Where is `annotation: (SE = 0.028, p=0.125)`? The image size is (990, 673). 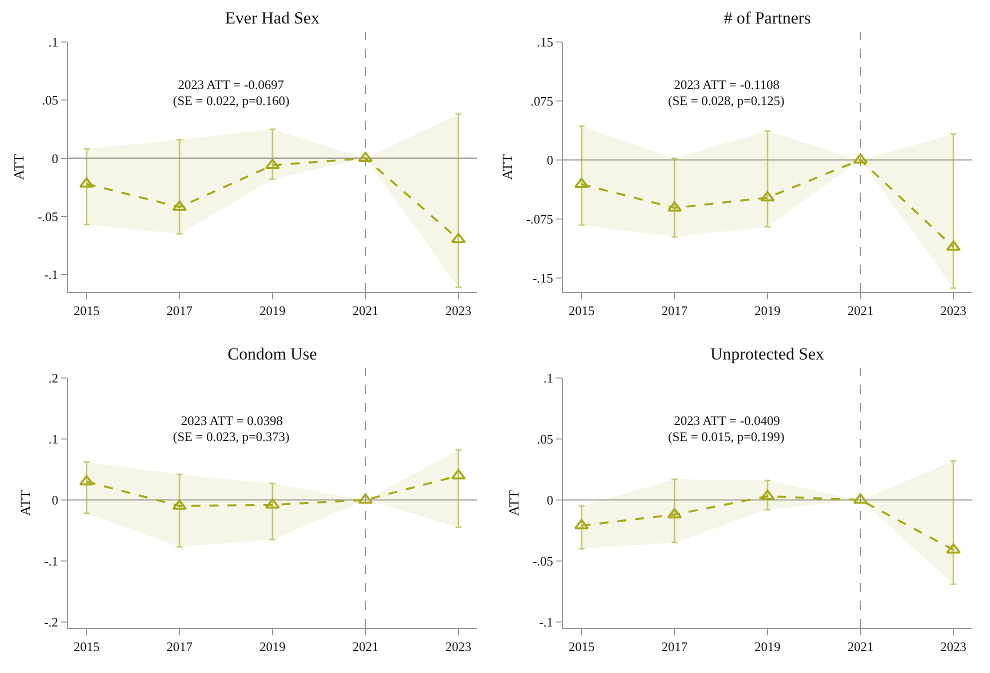 annotation: (SE = 0.028, p=0.125) is located at coordinates (726, 100).